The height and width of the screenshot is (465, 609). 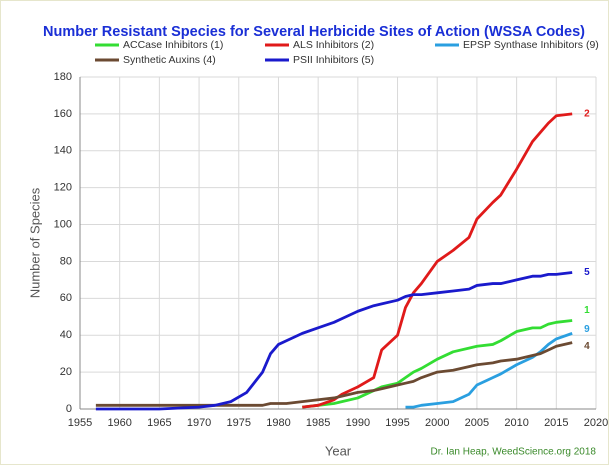 What do you see at coordinates (66, 298) in the screenshot?
I see `y-tick-label: 60` at bounding box center [66, 298].